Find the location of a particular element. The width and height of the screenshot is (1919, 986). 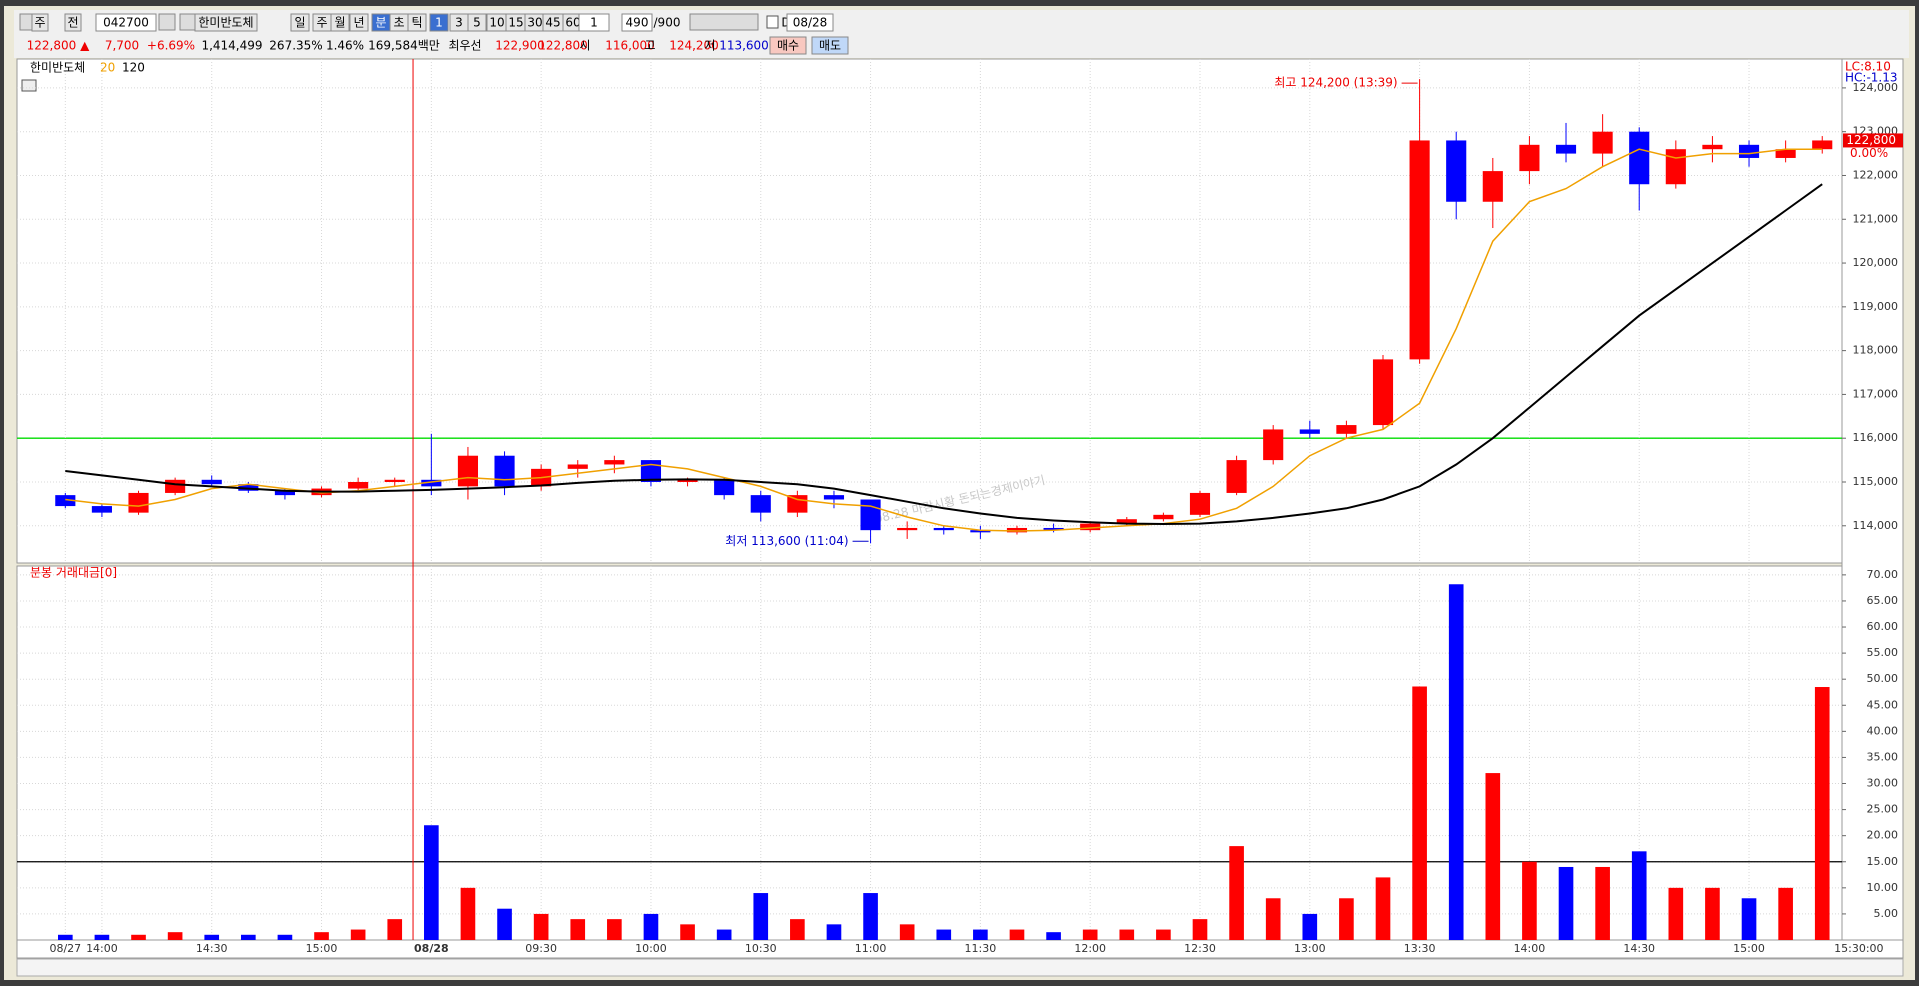

toolbar-label: 년 is located at coordinates (358, 23).